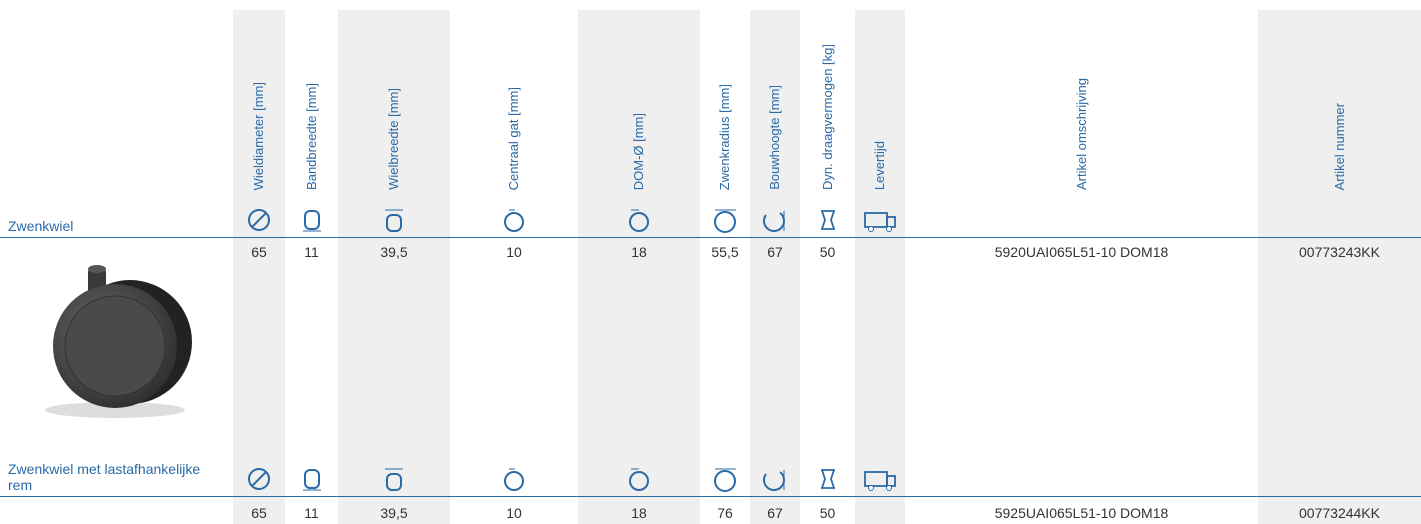 The height and width of the screenshot is (524, 1421). Describe the element at coordinates (41, 226) in the screenshot. I see `row-name: Zwenkwiel` at that location.